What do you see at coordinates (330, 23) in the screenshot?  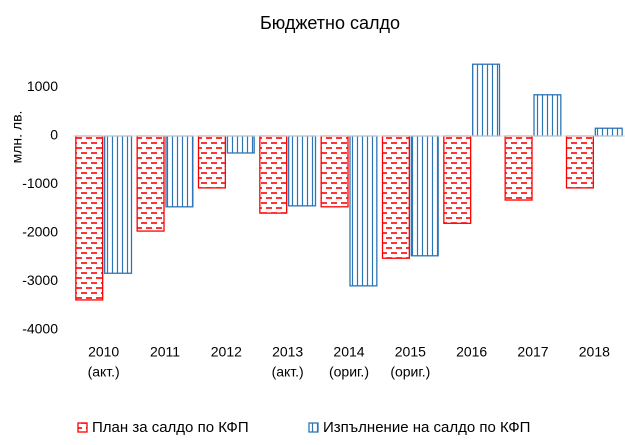 I see `chart-title: Бюджетно салдо` at bounding box center [330, 23].